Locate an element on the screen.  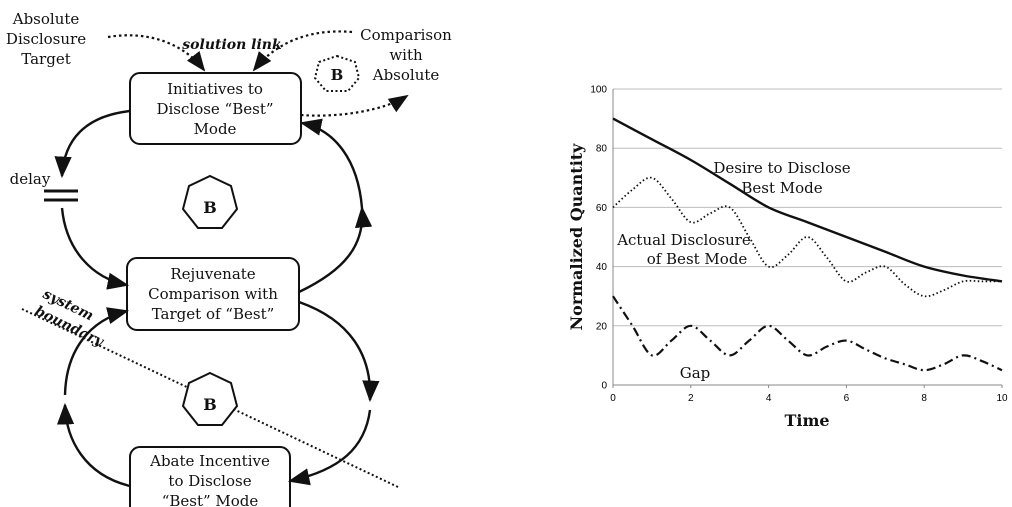
y-tick-label: 0 is located at coordinates (604, 386).